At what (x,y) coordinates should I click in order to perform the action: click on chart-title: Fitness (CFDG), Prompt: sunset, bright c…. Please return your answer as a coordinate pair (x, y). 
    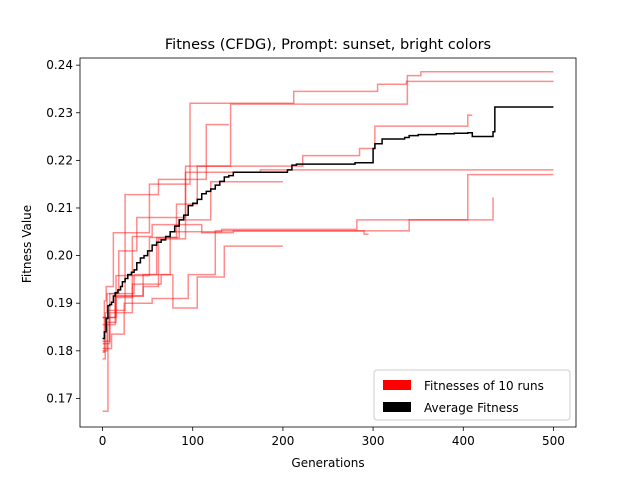
    Looking at the image, I should click on (328, 45).